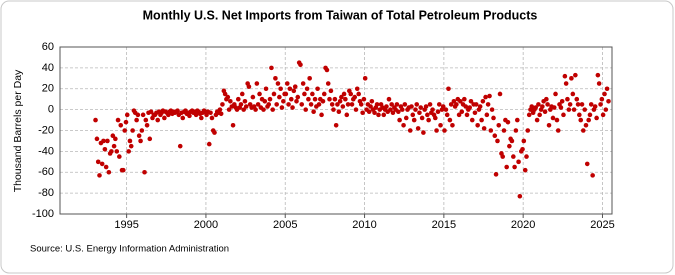 This screenshot has width=675, height=275. I want to click on y-tick-label: -40, so click(46, 151).